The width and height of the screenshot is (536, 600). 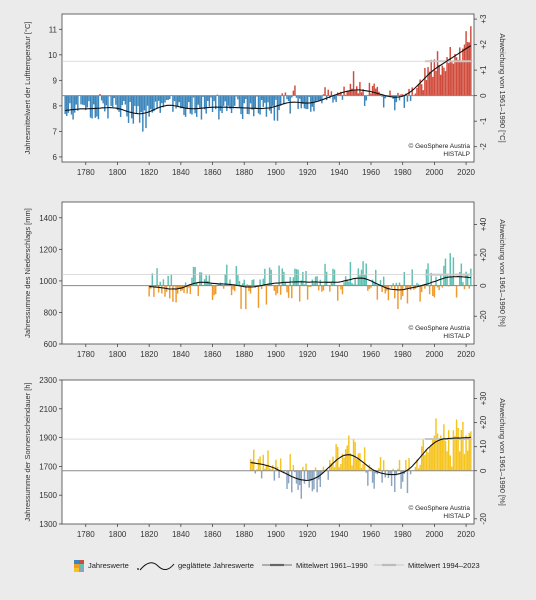 I want to click on y-tick-label: 7, so click(x=55, y=131).